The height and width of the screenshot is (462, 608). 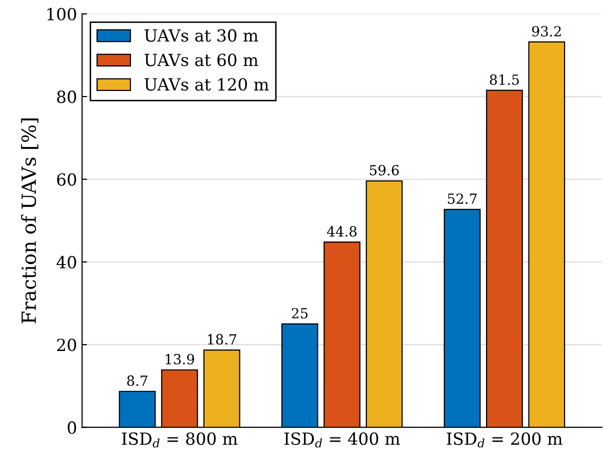 What do you see at coordinates (384, 170) in the screenshot?
I see `data-label: 59.6` at bounding box center [384, 170].